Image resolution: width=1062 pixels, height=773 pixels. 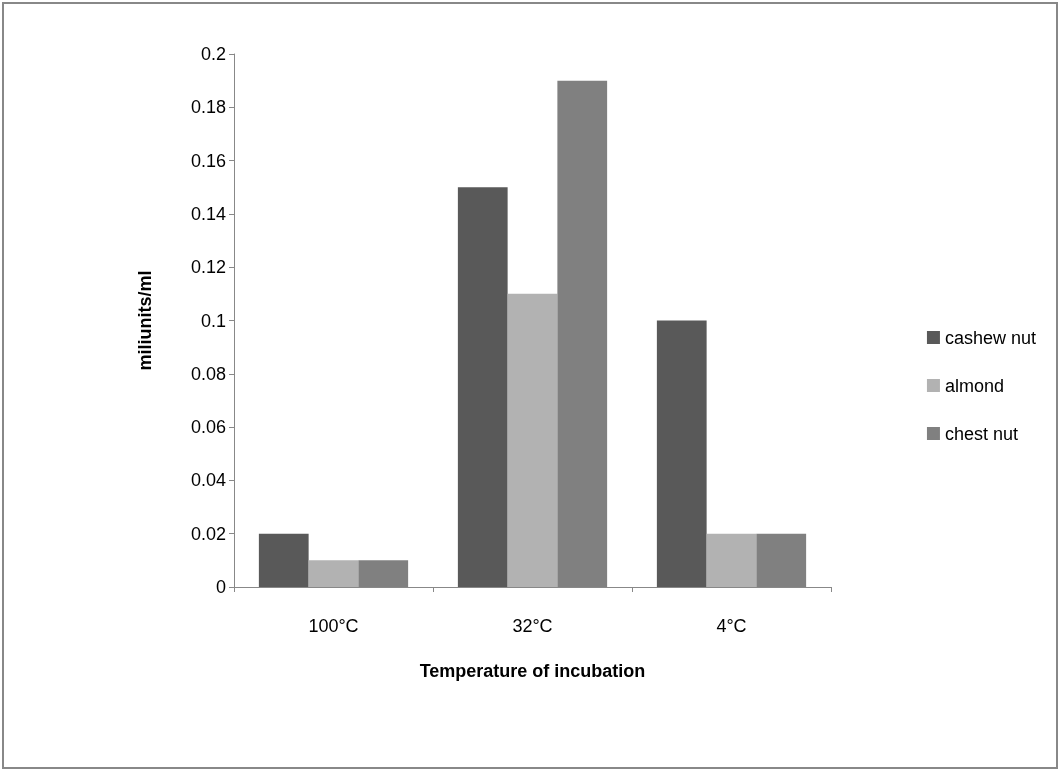 I want to click on y-tick-label: 0.06, so click(x=208, y=427).